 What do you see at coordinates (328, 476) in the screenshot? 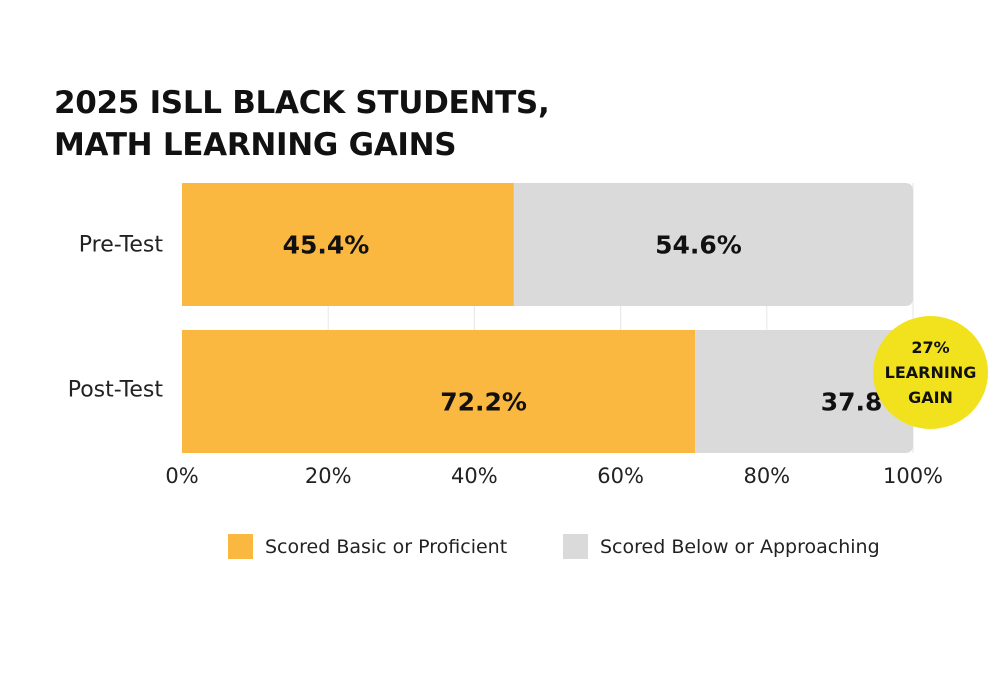
I see `x-tick-label-20: 20%` at bounding box center [328, 476].